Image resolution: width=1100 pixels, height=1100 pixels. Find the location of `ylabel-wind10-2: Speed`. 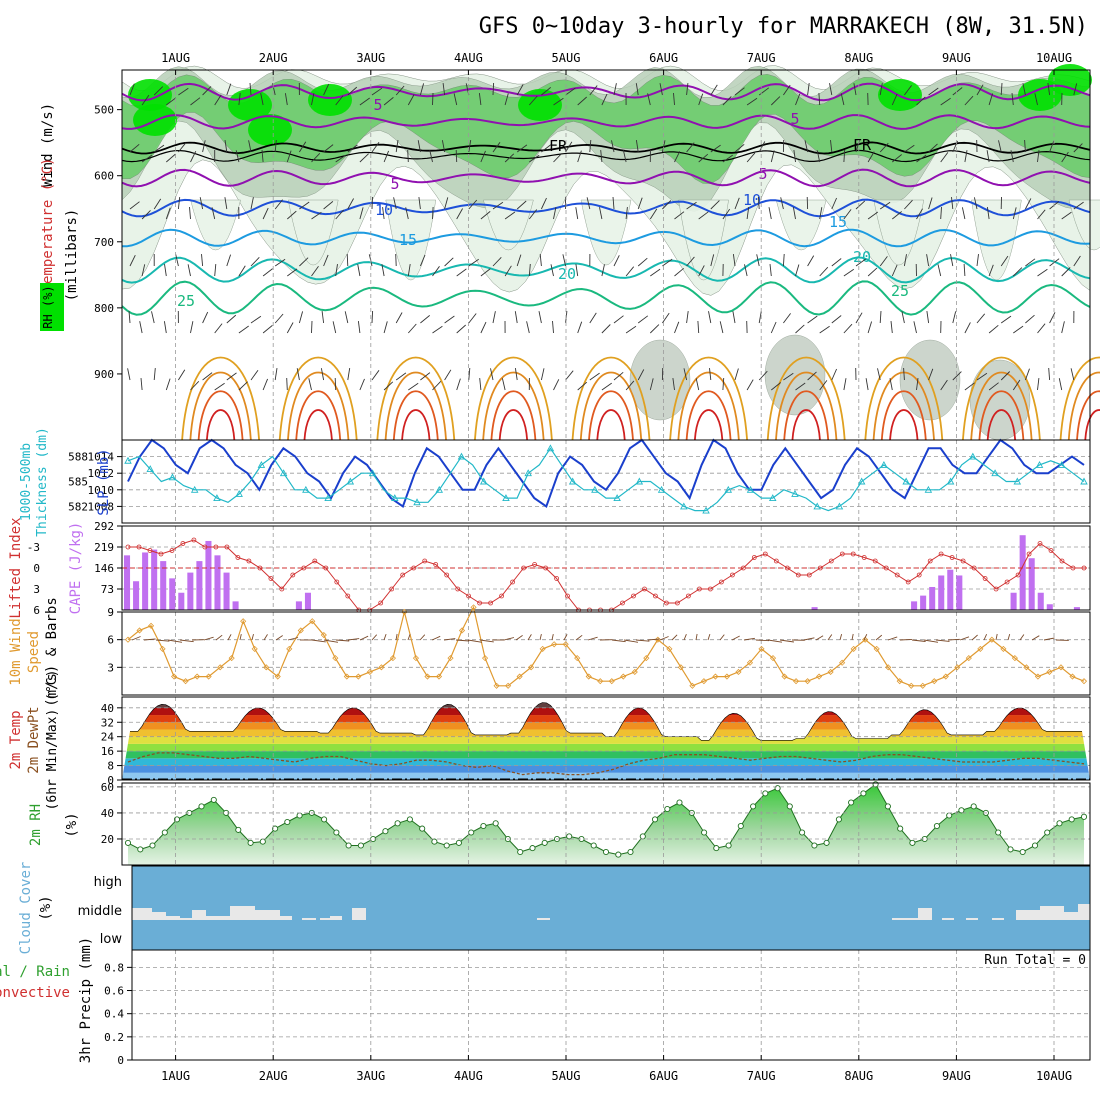

ylabel-wind10-2: Speed is located at coordinates (34, 652).